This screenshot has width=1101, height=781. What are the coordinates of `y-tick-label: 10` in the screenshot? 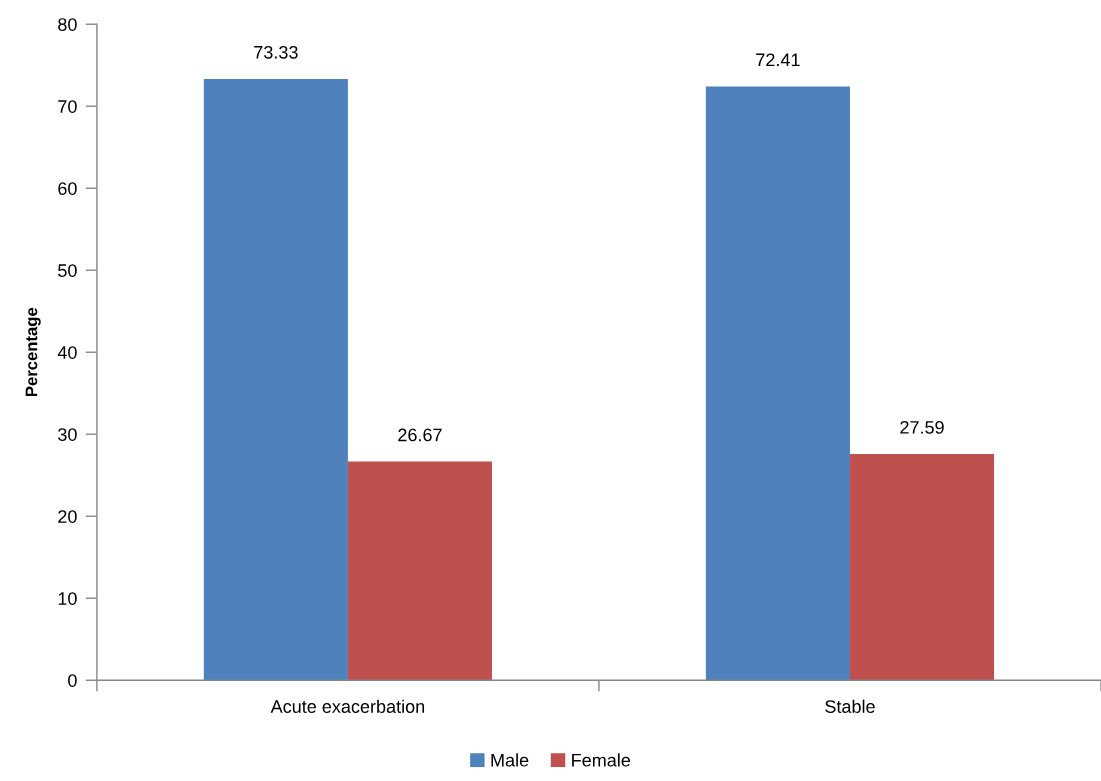 It's located at (67, 598).